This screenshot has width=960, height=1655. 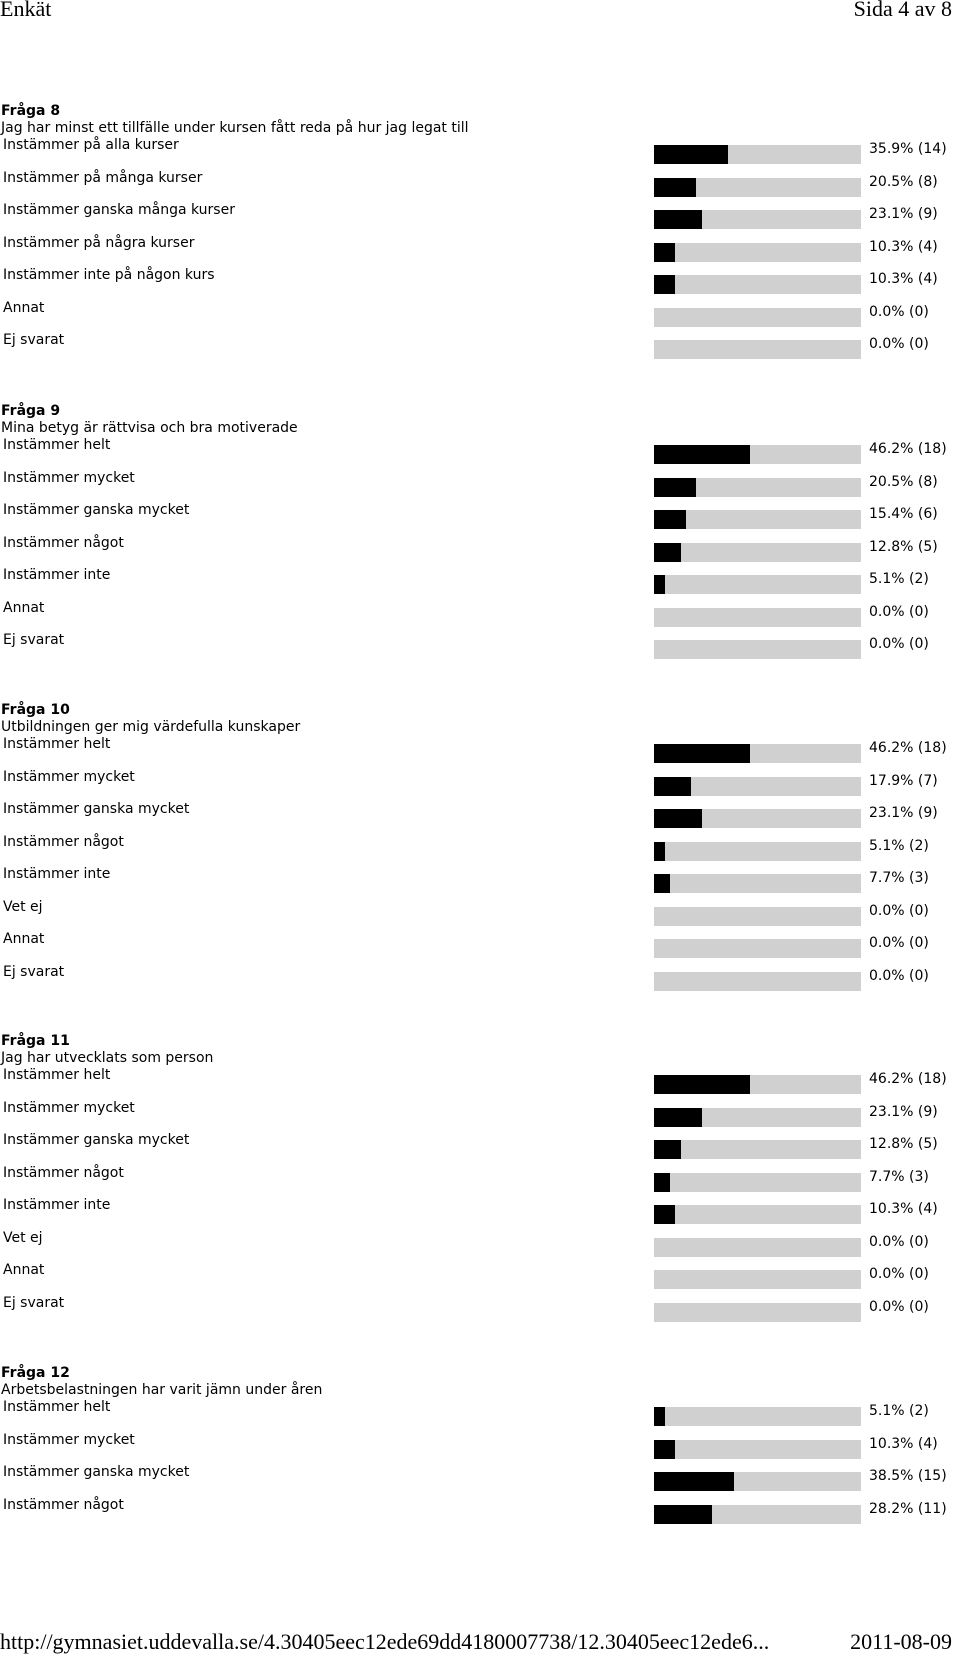 I want to click on answer-percentage: 17.9% (7), so click(x=903, y=780).